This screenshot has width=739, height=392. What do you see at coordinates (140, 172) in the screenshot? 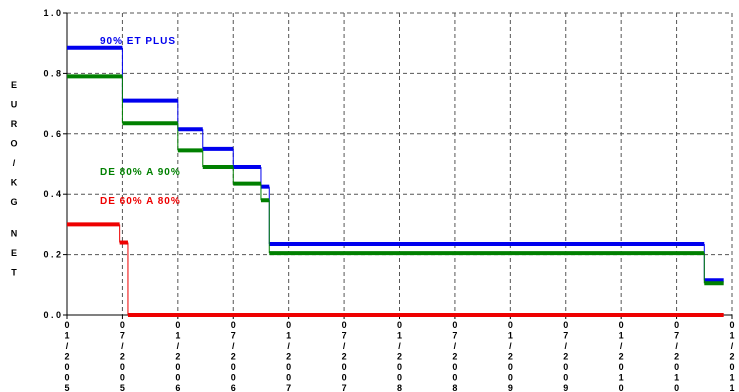
I see `series-label: DE 80% A 90%` at bounding box center [140, 172].